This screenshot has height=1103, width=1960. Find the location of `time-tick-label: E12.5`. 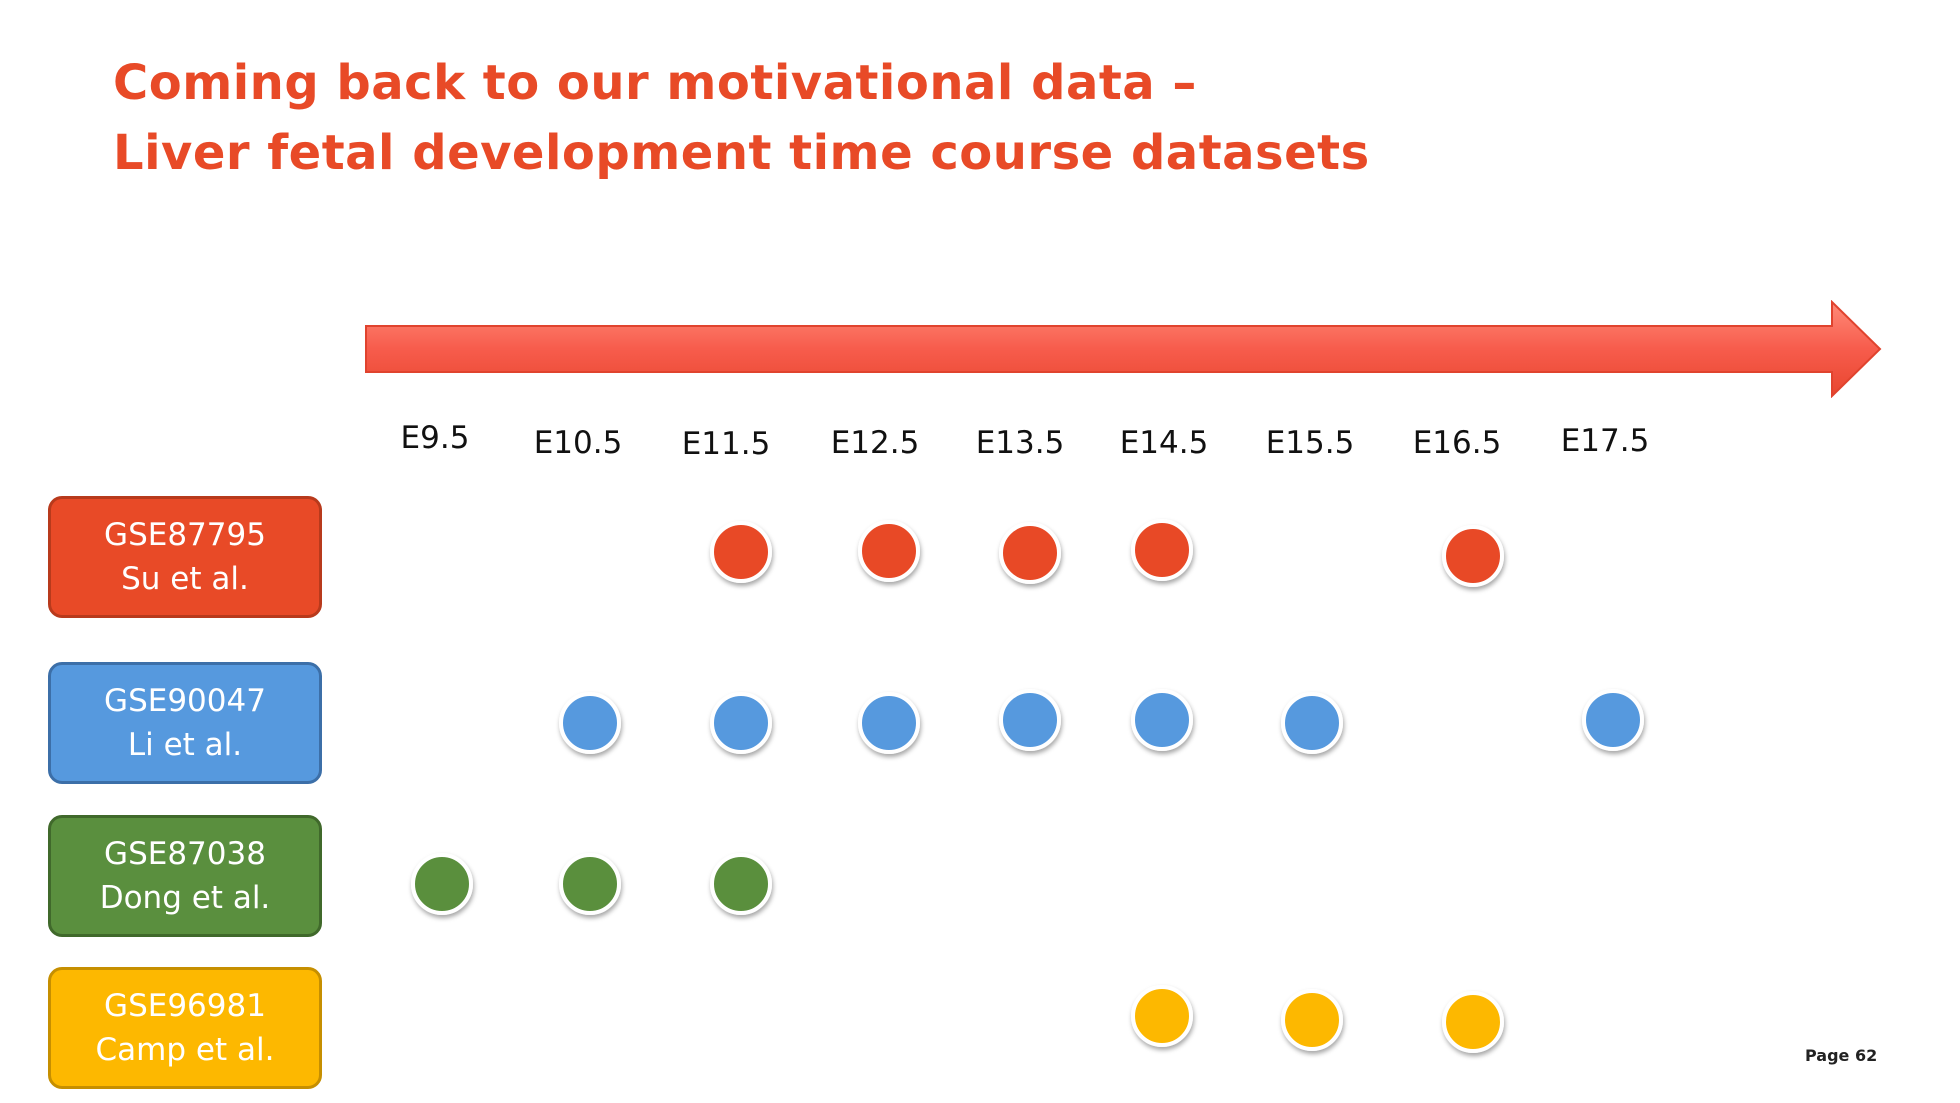

time-tick-label: E12.5 is located at coordinates (875, 443).